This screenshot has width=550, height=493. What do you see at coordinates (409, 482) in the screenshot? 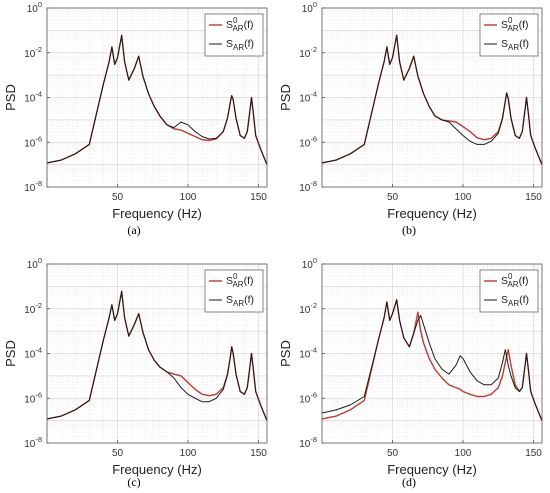
I see `panel-d-caption: (d)` at bounding box center [409, 482].